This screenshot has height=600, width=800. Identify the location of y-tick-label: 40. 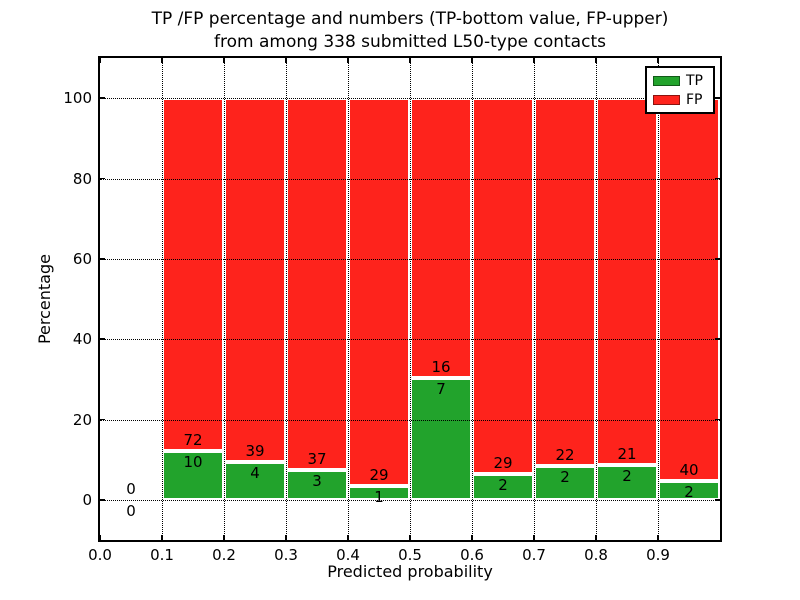
(82, 339).